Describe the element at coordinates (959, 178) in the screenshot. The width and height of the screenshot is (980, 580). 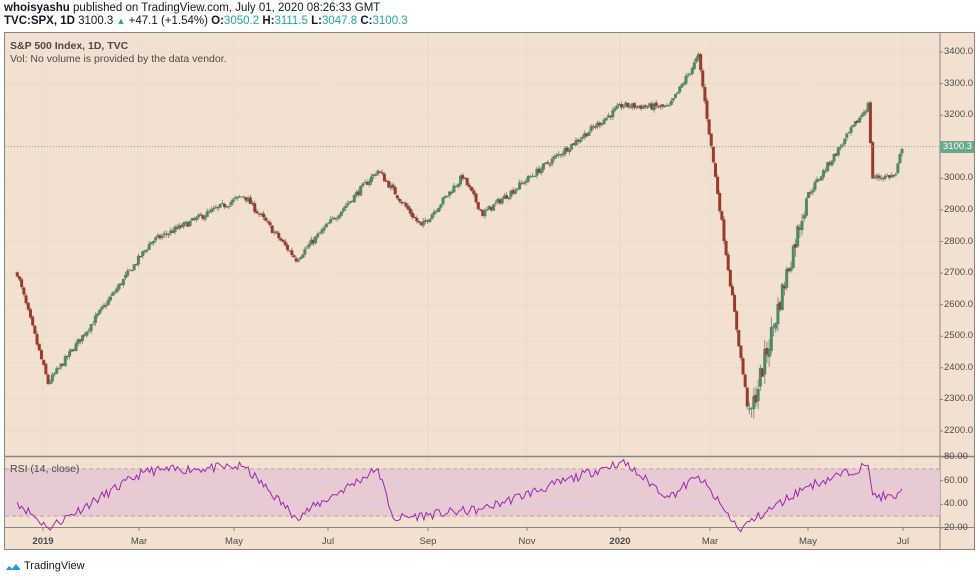
I see `price-tick-label: 3000.0` at that location.